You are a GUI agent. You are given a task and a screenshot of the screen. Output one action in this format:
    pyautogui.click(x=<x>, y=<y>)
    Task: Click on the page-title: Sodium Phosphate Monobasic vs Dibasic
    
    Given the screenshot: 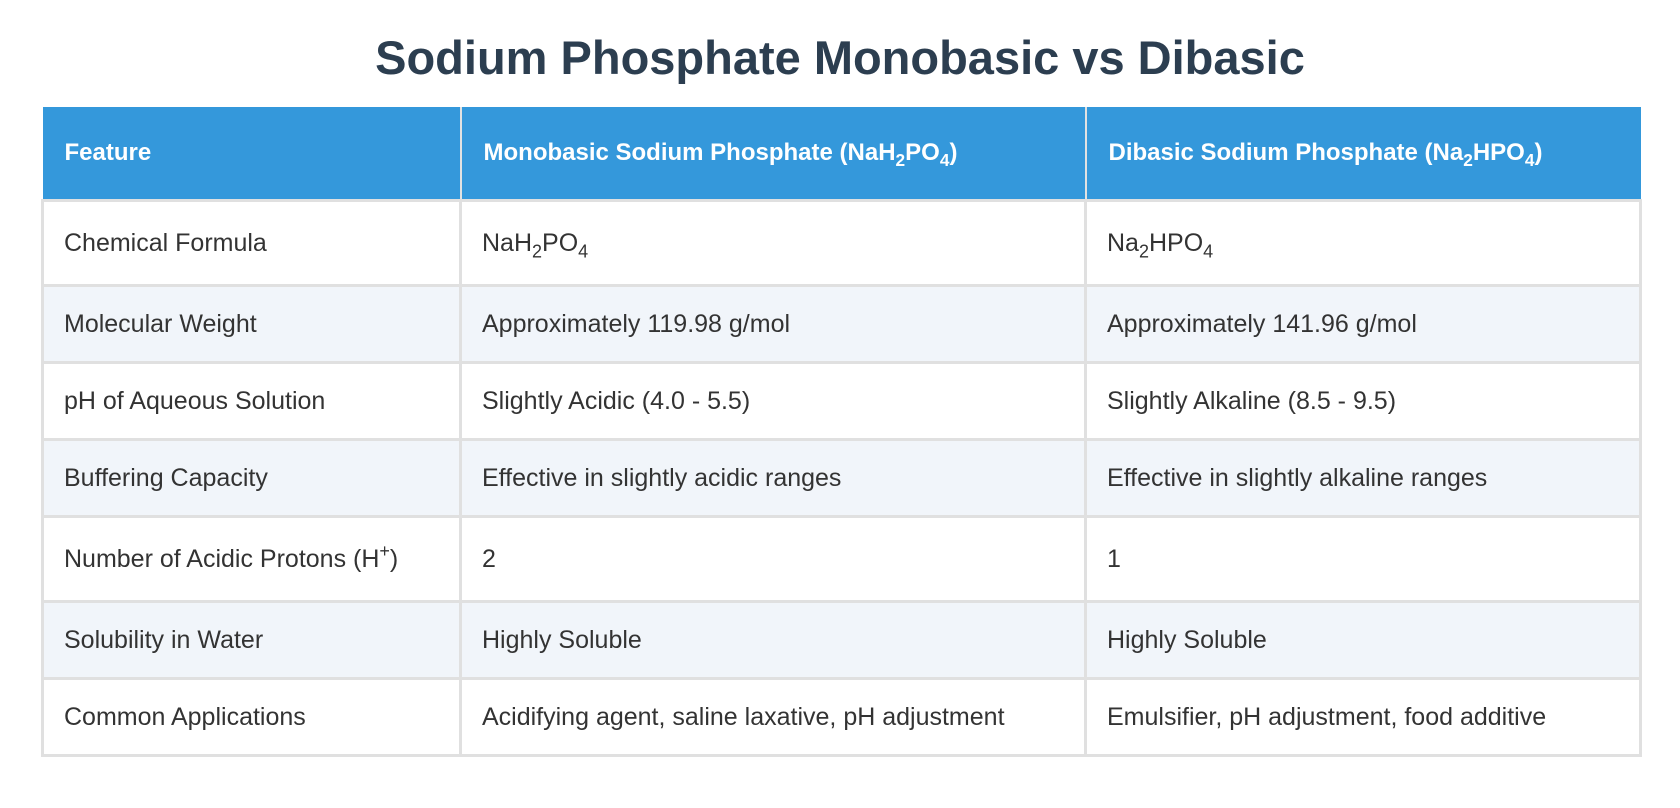 What is the action you would take?
    pyautogui.click(x=840, y=57)
    